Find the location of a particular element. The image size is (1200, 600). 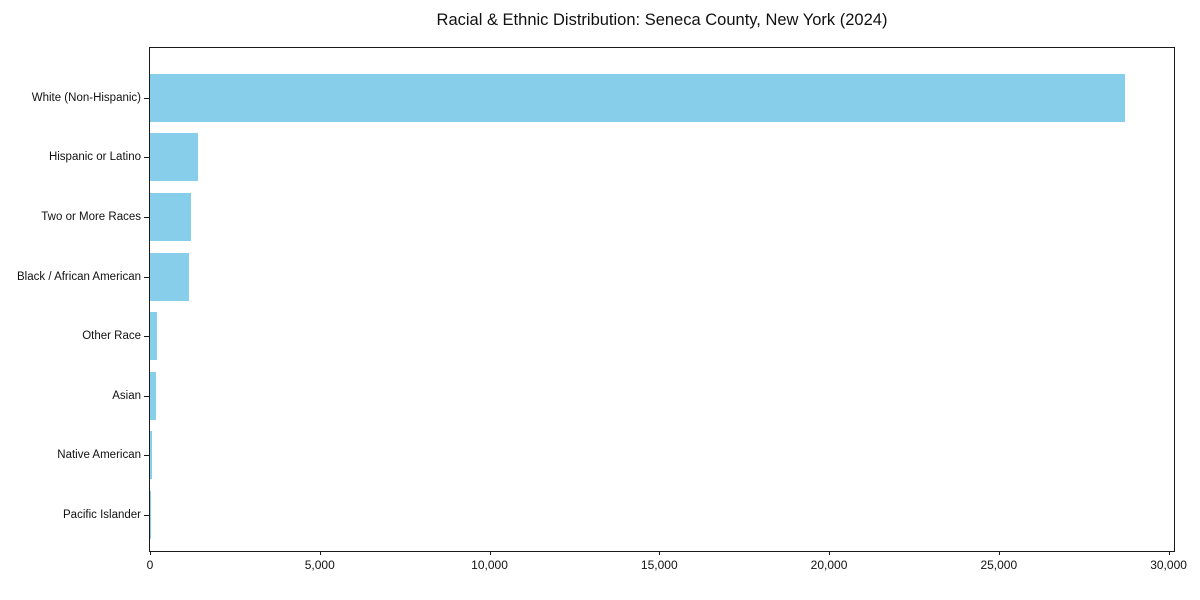

bar-row: Pacific Islander is located at coordinates (618, 515).